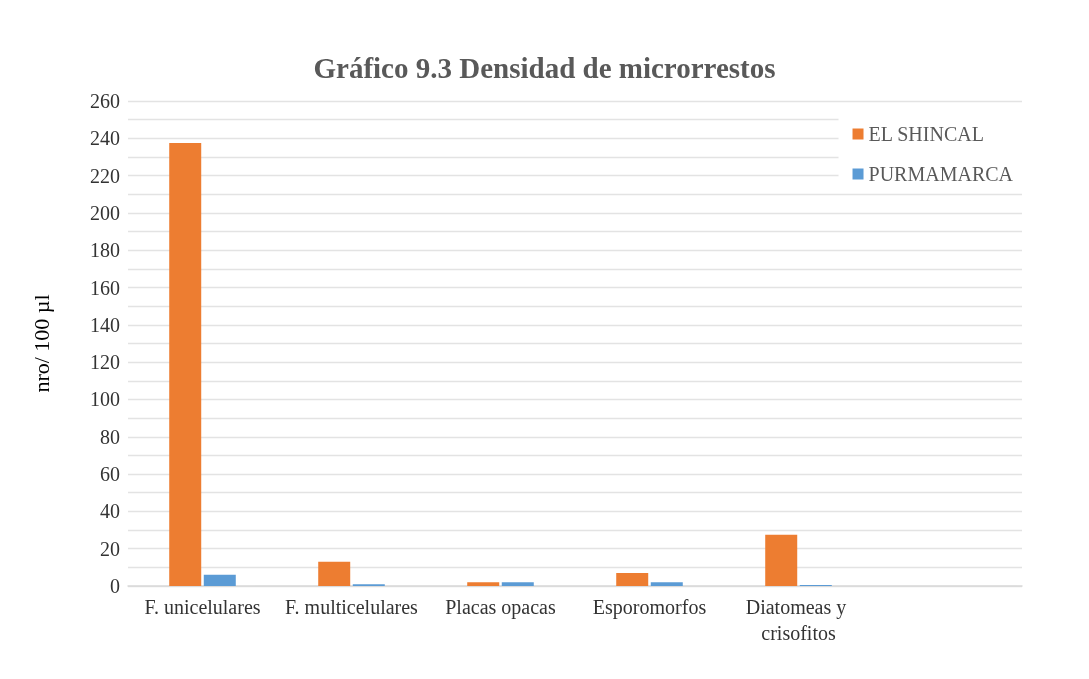 The image size is (1089, 679). What do you see at coordinates (202, 607) in the screenshot?
I see `x-tick-label: F. unicelulares` at bounding box center [202, 607].